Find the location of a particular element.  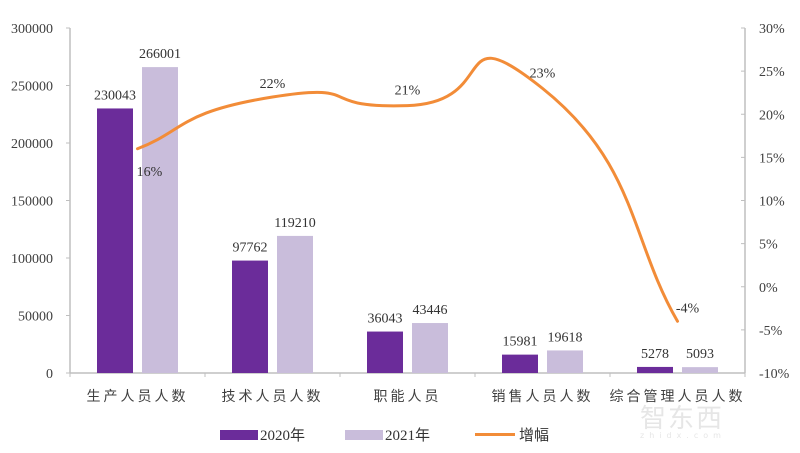

category-label: 销售人员人数 is located at coordinates (543, 397).